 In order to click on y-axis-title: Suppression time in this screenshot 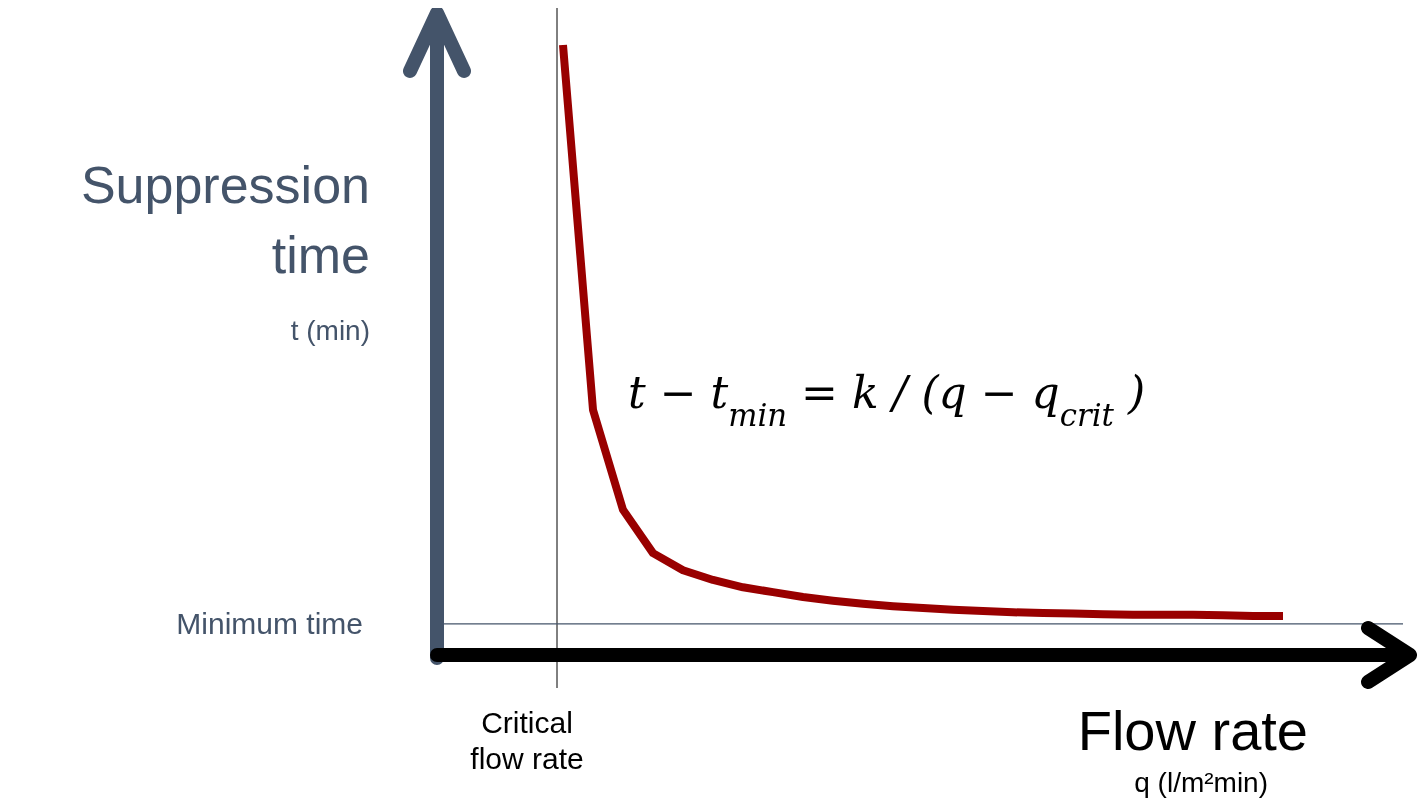, I will do `click(225, 220)`.